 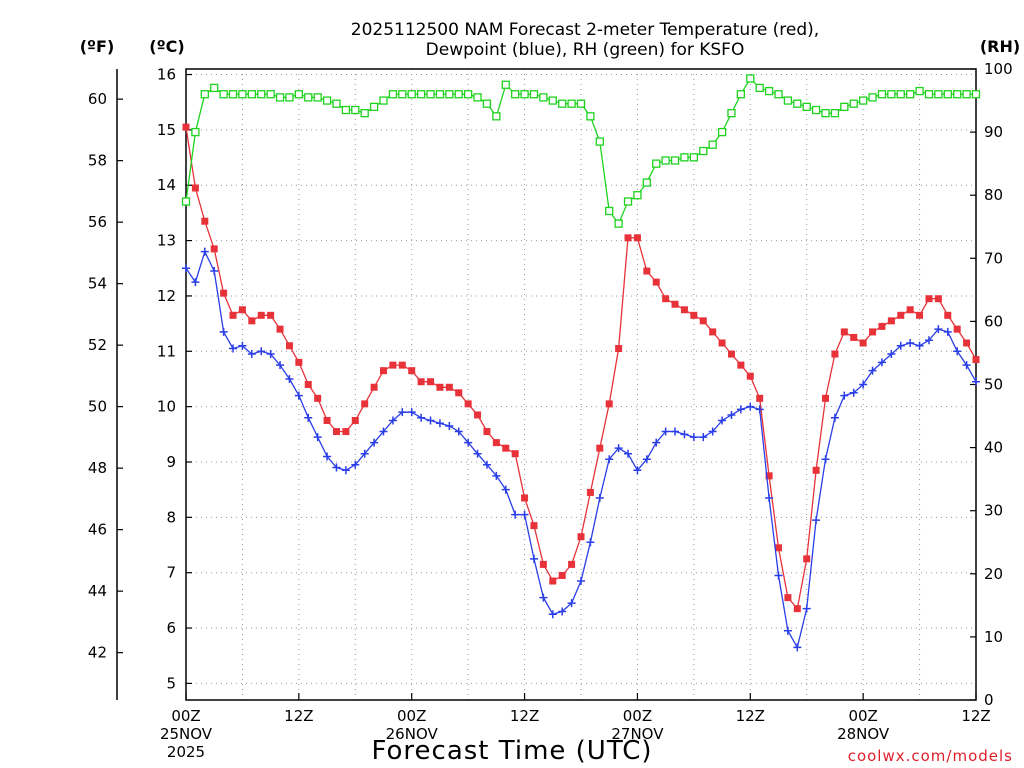 I want to click on rh-tick-label: 60, so click(x=993, y=321).